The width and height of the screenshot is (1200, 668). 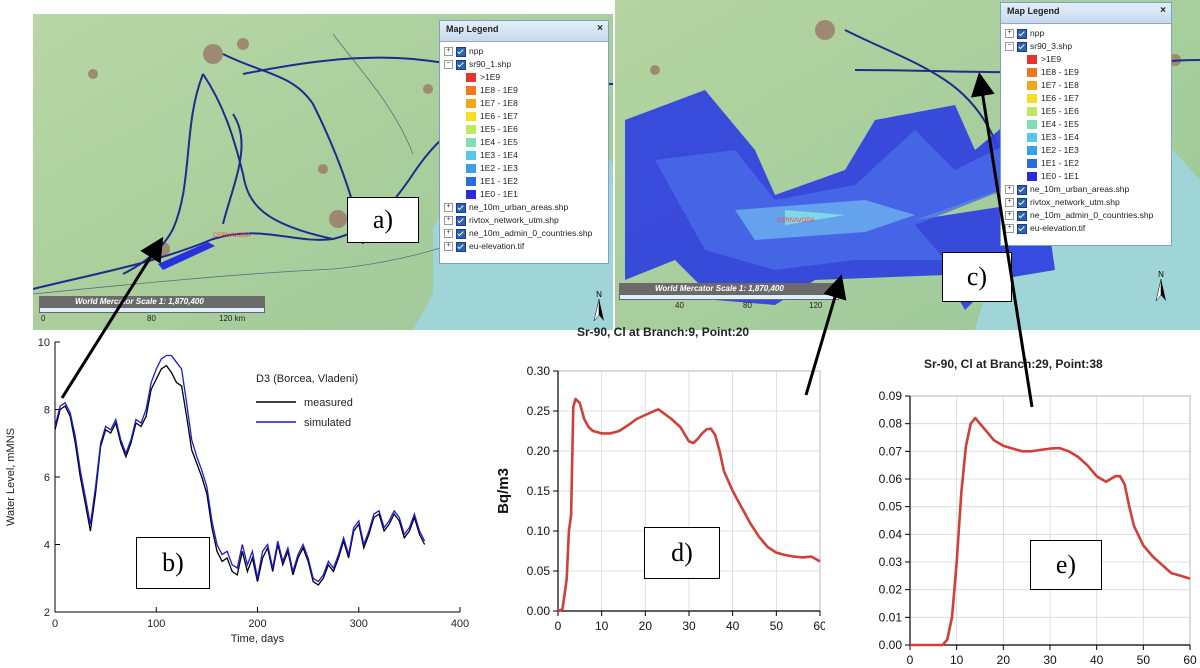 What do you see at coordinates (499, 194) in the screenshot?
I see `legend-class-label: 1E0 - 1E1` at bounding box center [499, 194].